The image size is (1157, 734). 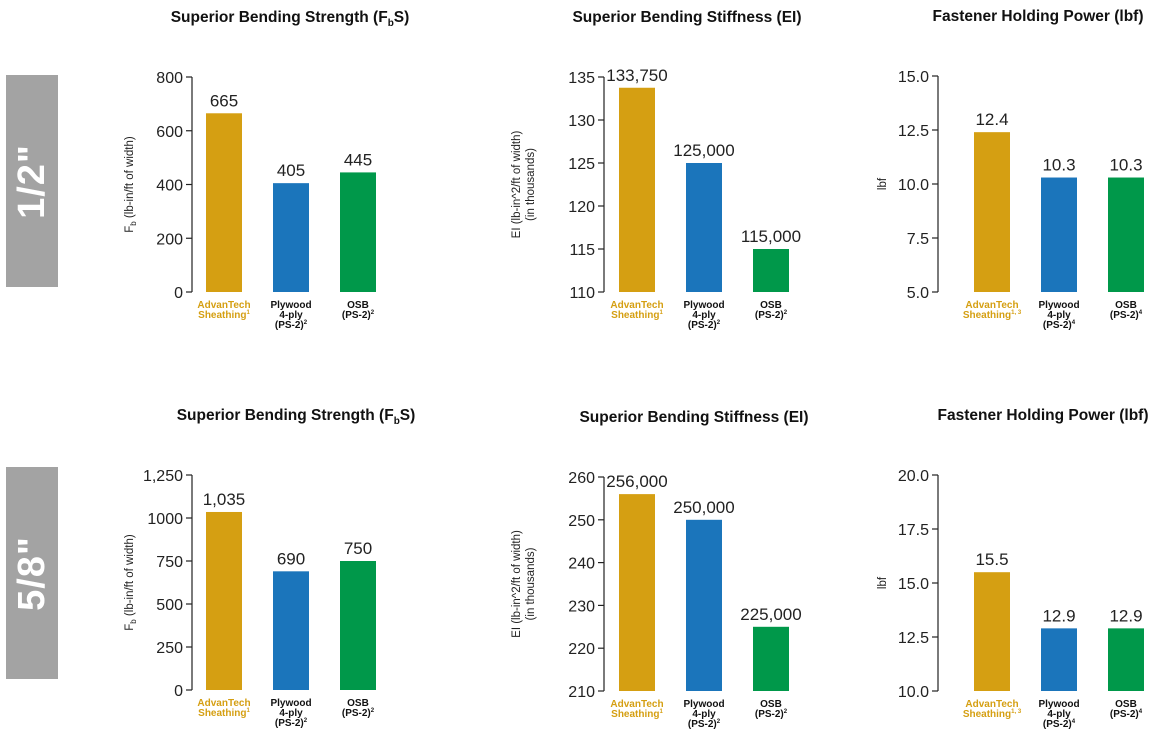 What do you see at coordinates (992, 315) in the screenshot?
I see `category-label-advantech: Sheathing1, 3` at bounding box center [992, 315].